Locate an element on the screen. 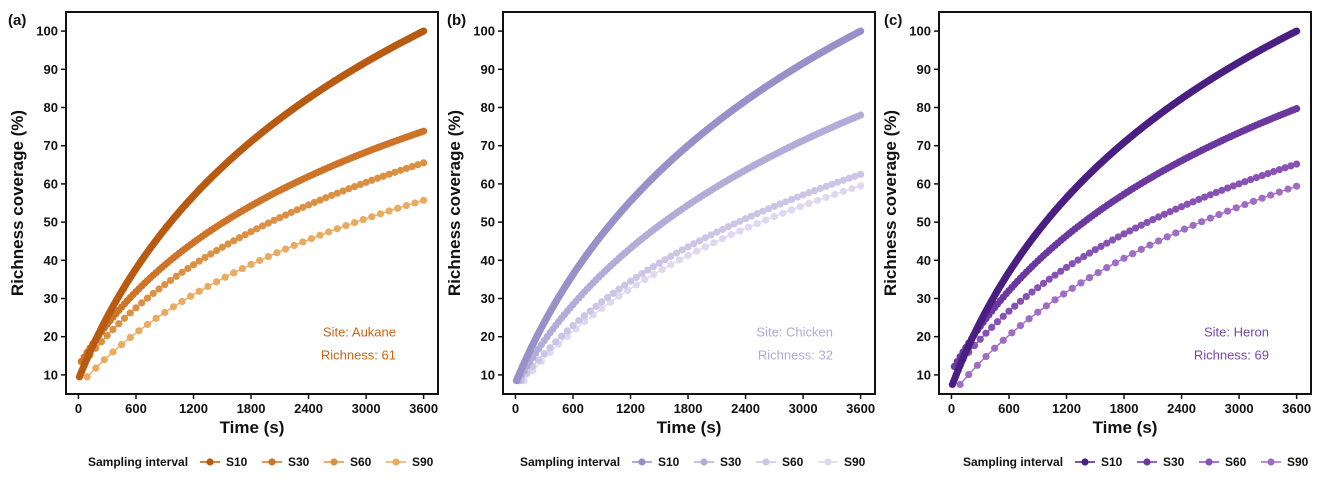 Image resolution: width=1319 pixels, height=477 pixels. y-axis-title: Richness coverage (%) is located at coordinates (890, 203).